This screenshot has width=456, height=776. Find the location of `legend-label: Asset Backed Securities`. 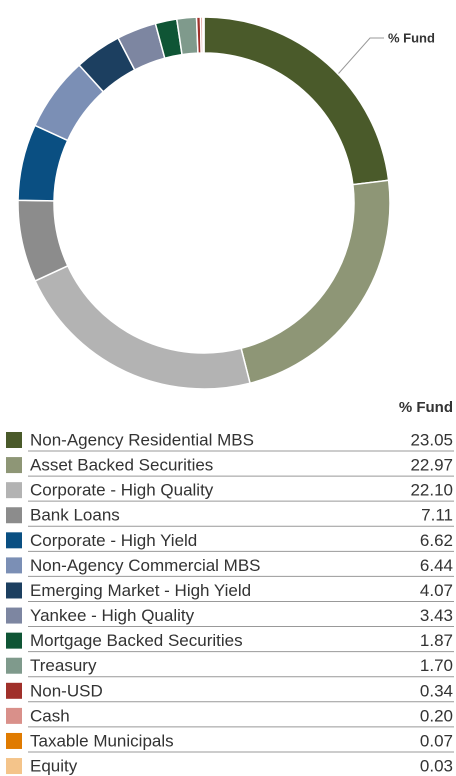

legend-label: Asset Backed Securities is located at coordinates (121, 465).